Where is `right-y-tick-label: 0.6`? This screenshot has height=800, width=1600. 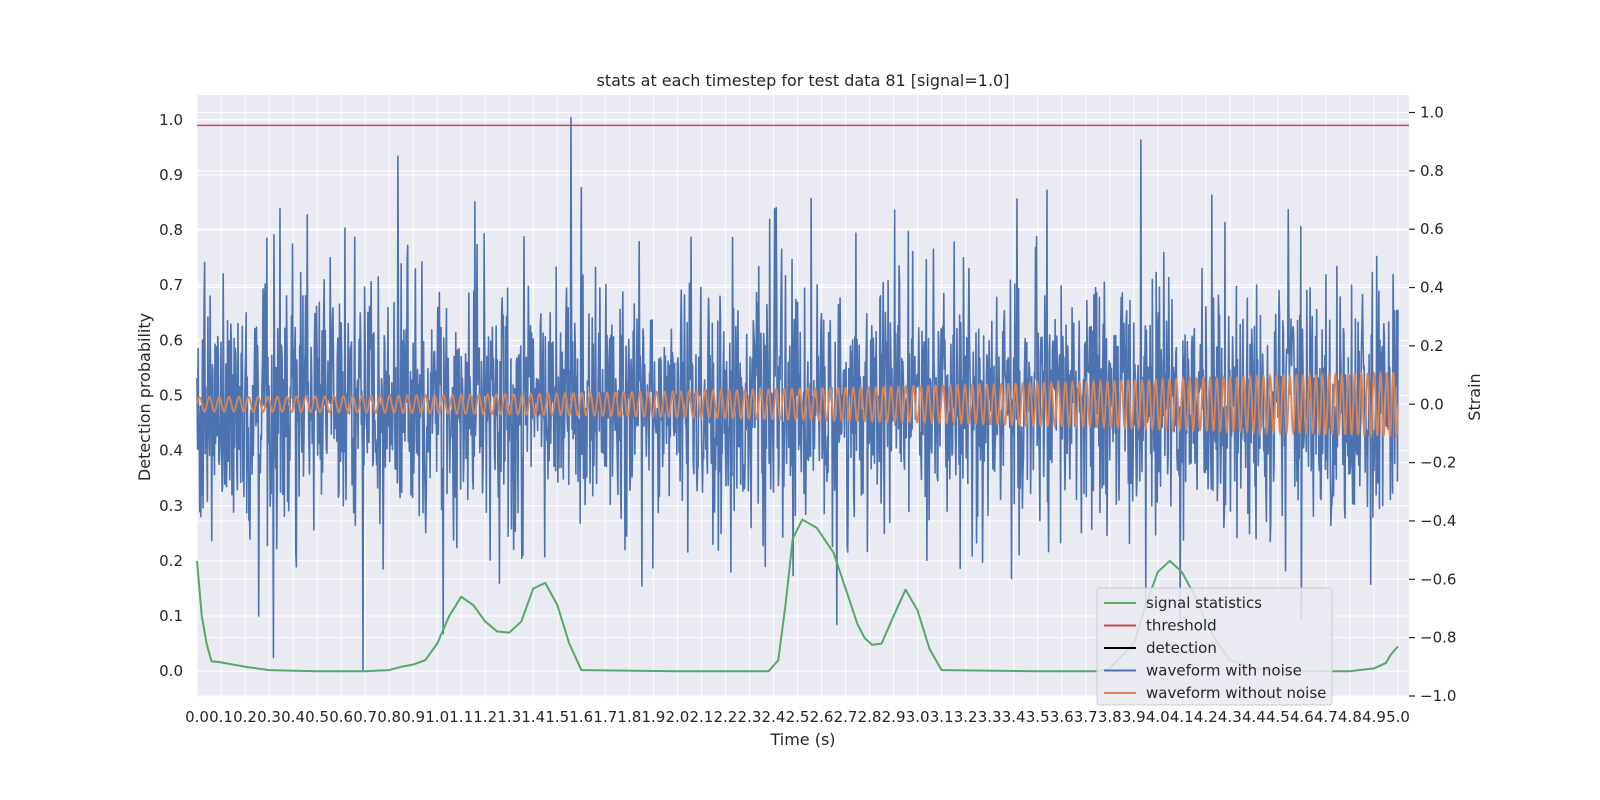 right-y-tick-label: 0.6 is located at coordinates (1432, 229).